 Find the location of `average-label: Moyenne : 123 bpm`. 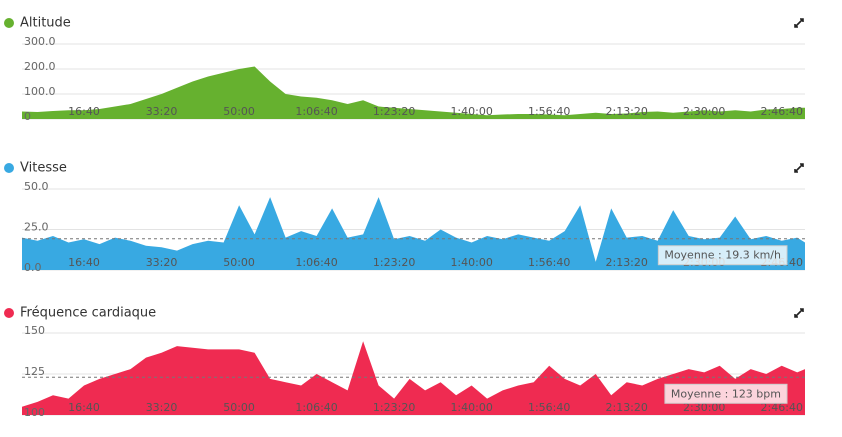

average-label: Moyenne : 123 bpm is located at coordinates (726, 393).